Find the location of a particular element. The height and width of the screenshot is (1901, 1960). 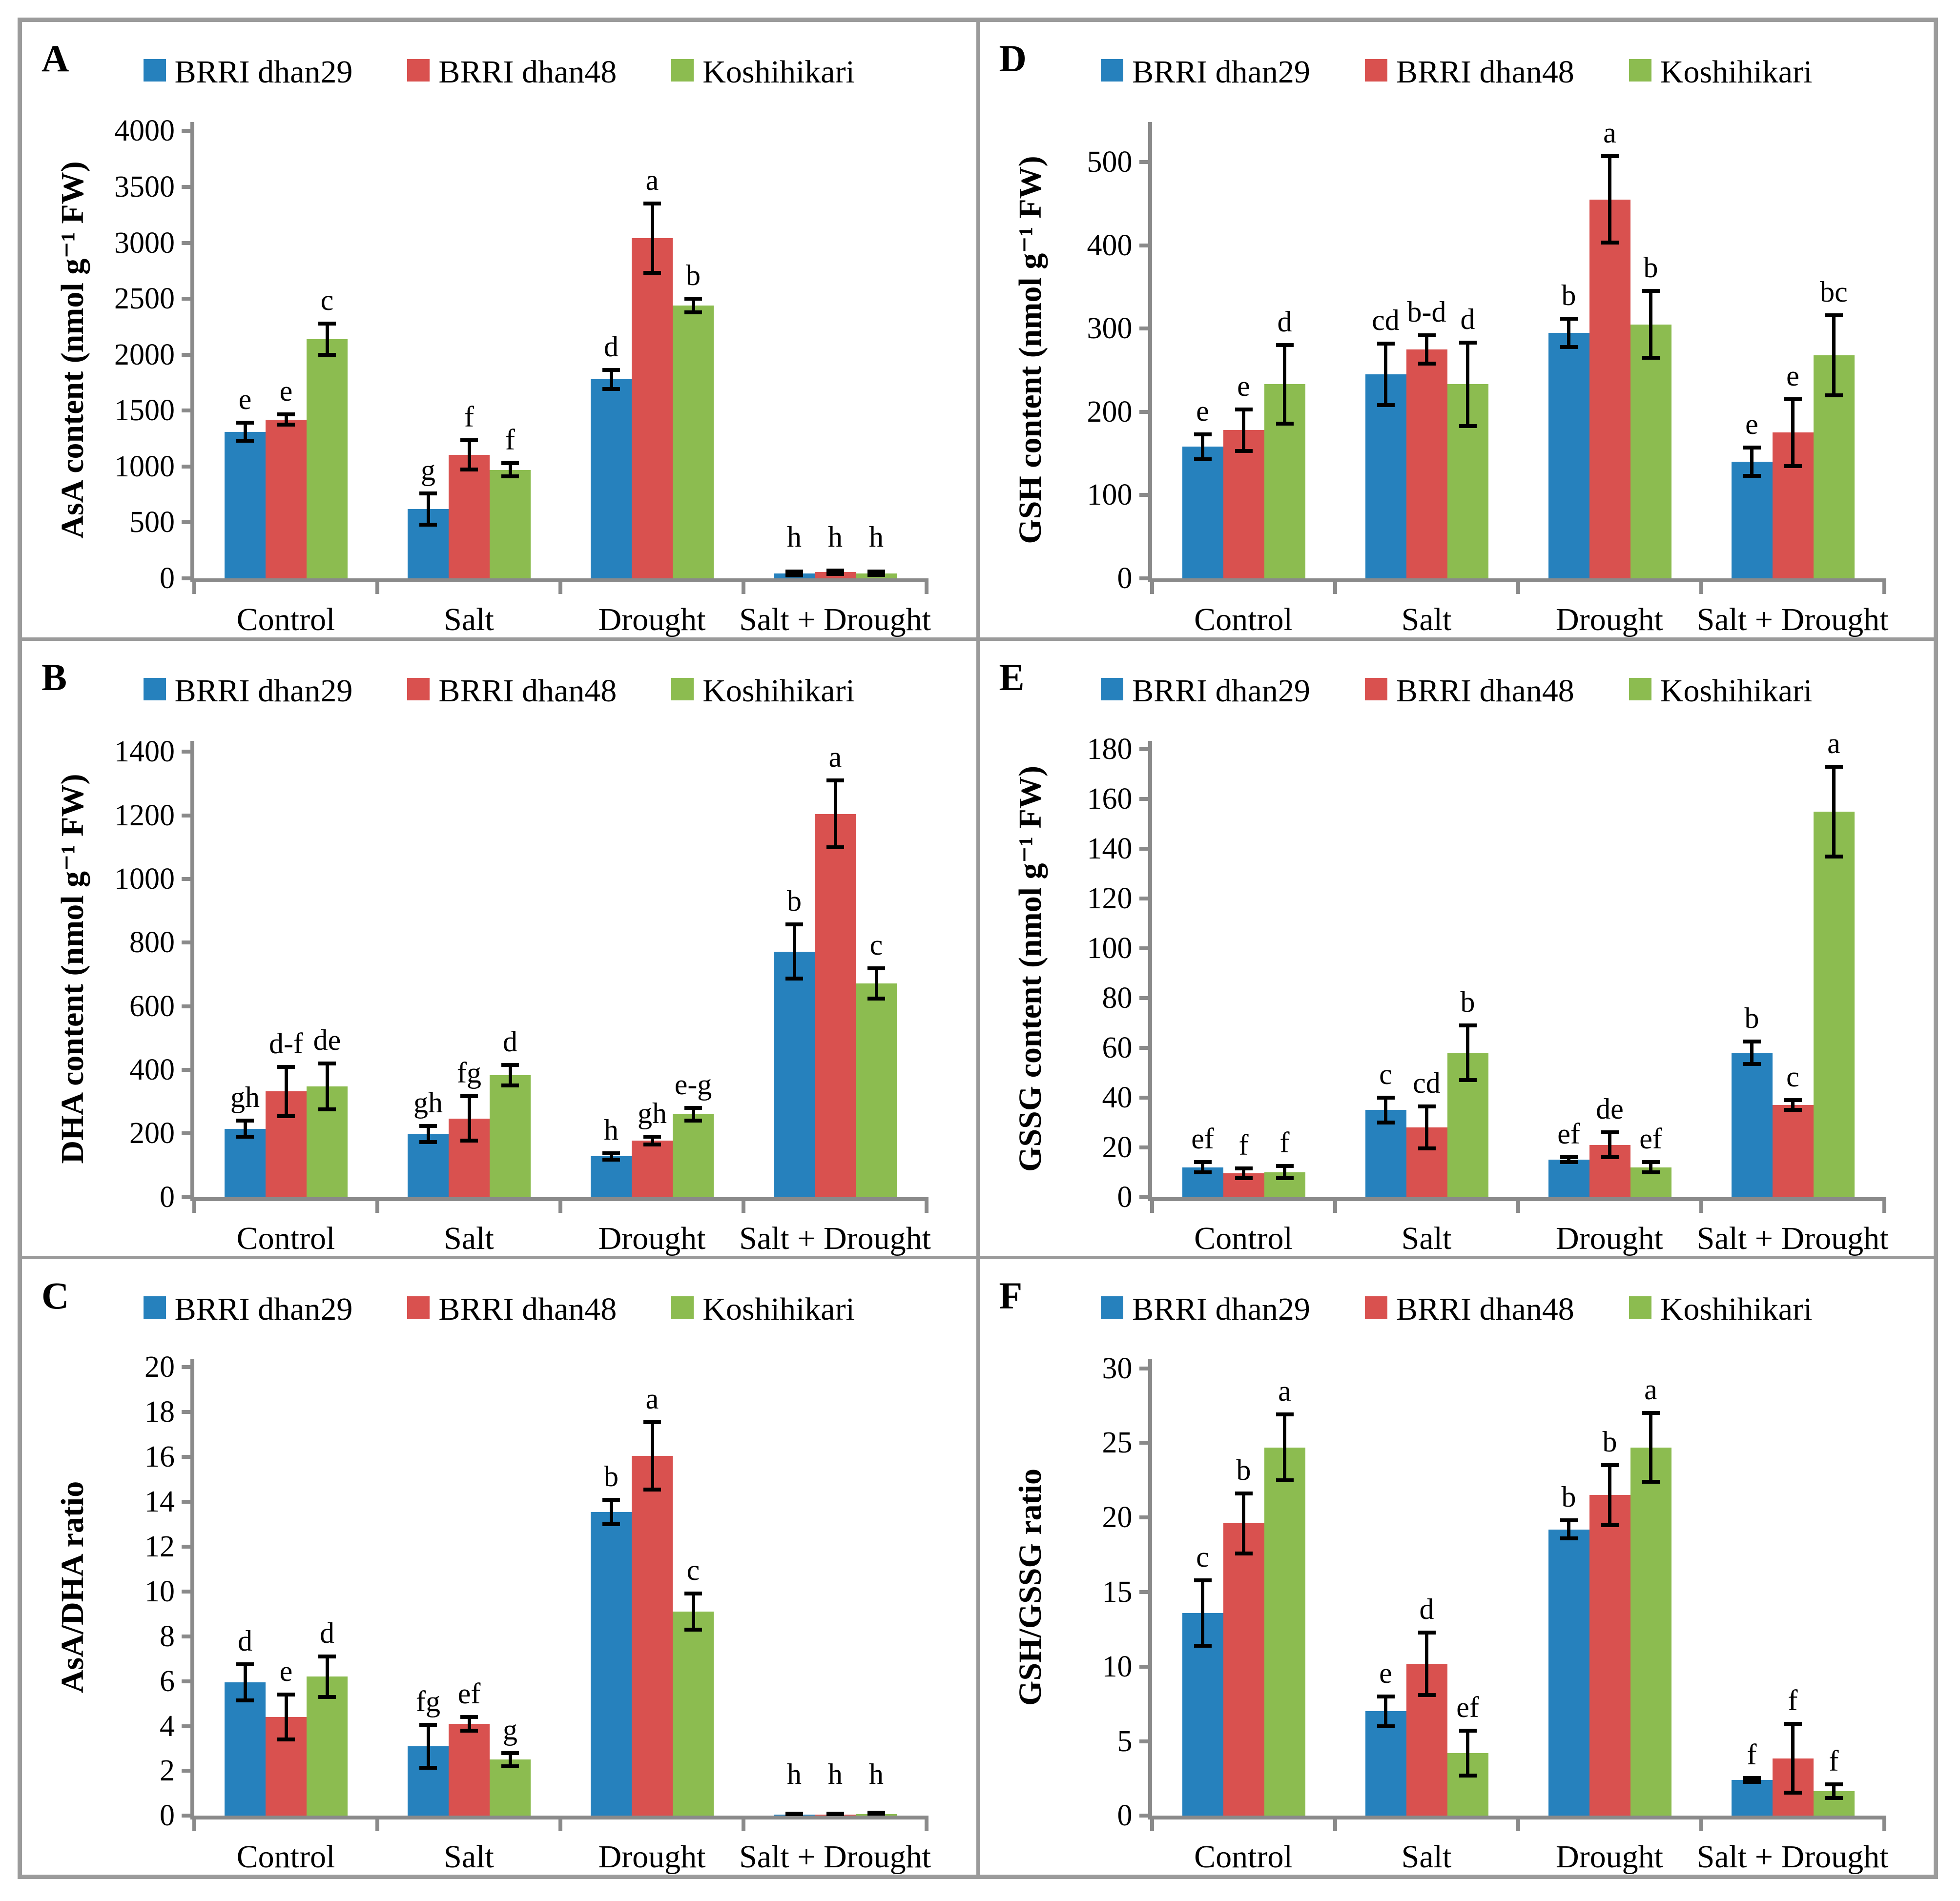

significance-letter: c is located at coordinates (1793, 1077).